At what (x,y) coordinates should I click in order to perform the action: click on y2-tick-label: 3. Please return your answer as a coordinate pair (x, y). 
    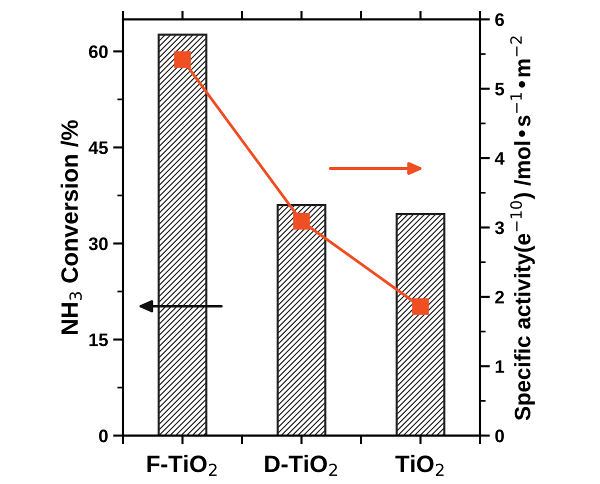
    Looking at the image, I should click on (499, 227).